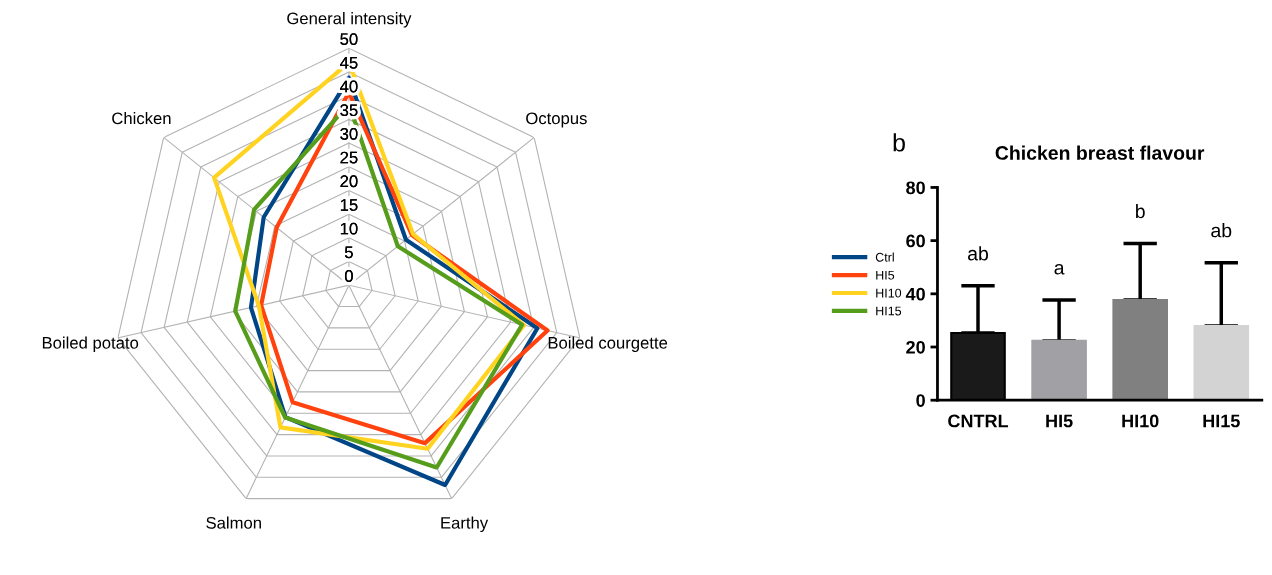 The width and height of the screenshot is (1272, 575). I want to click on legend-label: HI10, so click(889, 293).